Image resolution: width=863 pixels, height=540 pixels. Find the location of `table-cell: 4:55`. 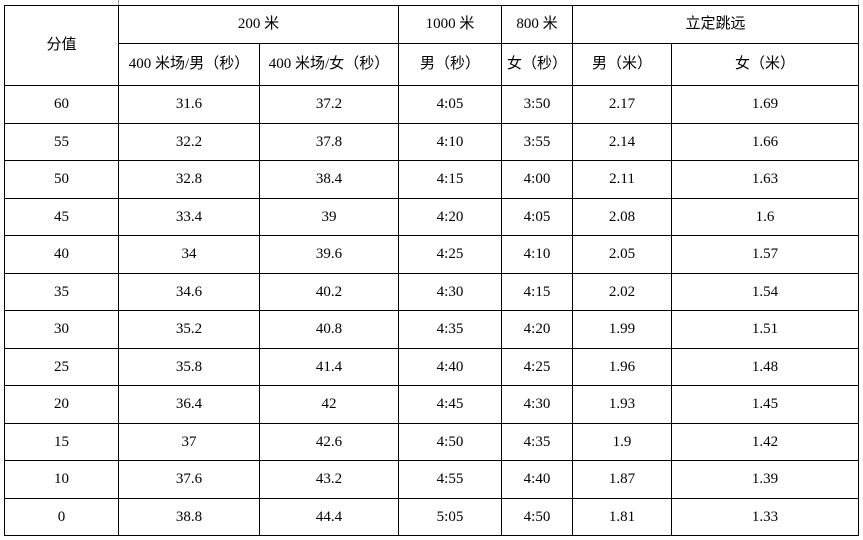

table-cell: 4:55 is located at coordinates (450, 479).